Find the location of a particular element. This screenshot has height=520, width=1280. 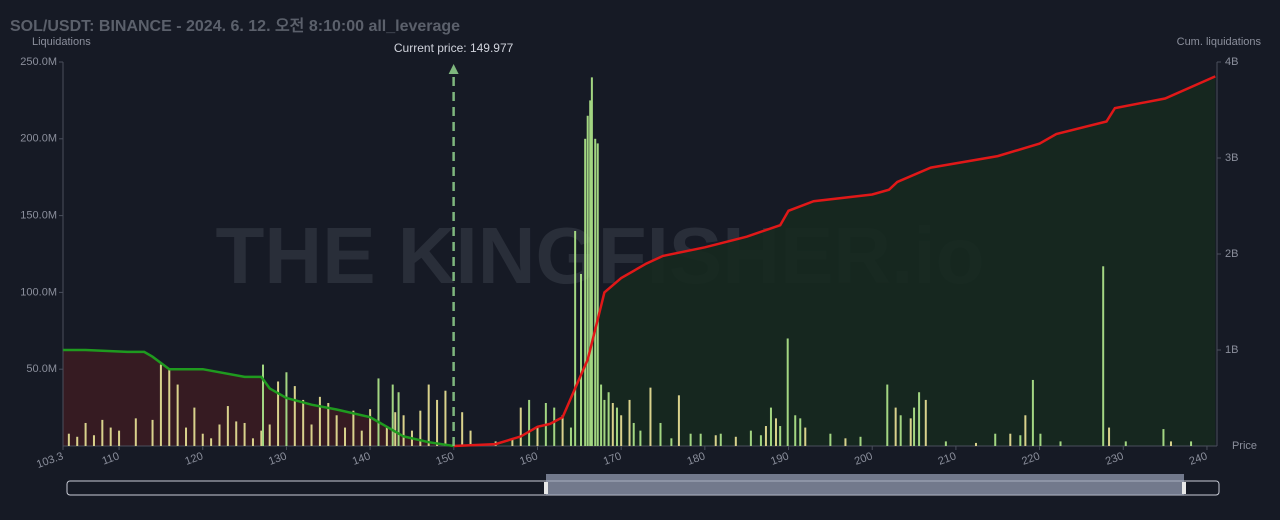

x-tick-label: 140 is located at coordinates (361, 459).